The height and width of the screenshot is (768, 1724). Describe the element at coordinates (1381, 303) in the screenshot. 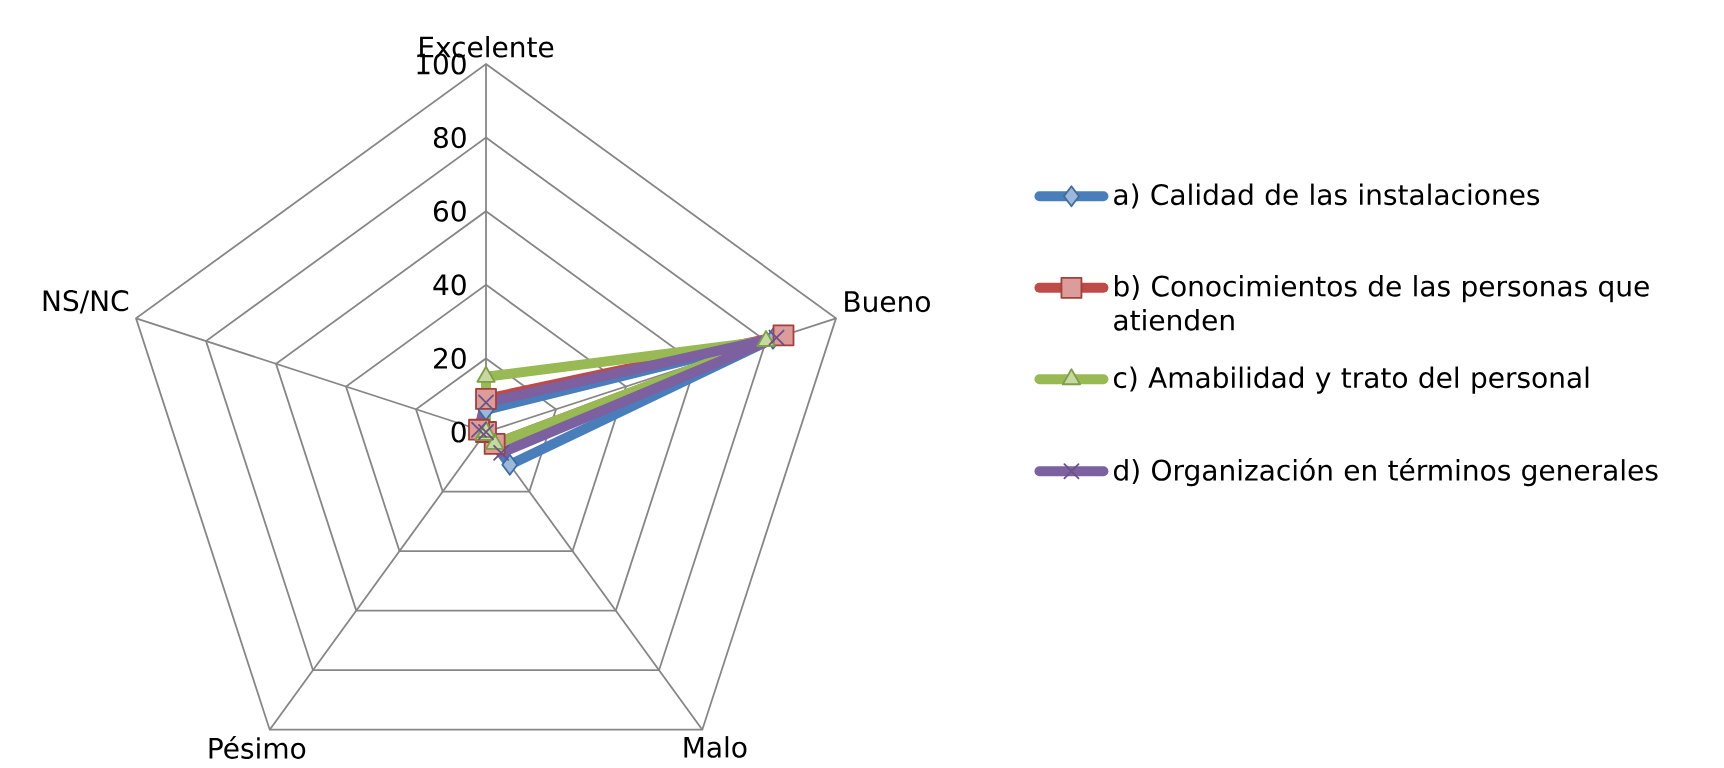

I see `legend-label: b) Conocimientos de las personas que atienden` at that location.